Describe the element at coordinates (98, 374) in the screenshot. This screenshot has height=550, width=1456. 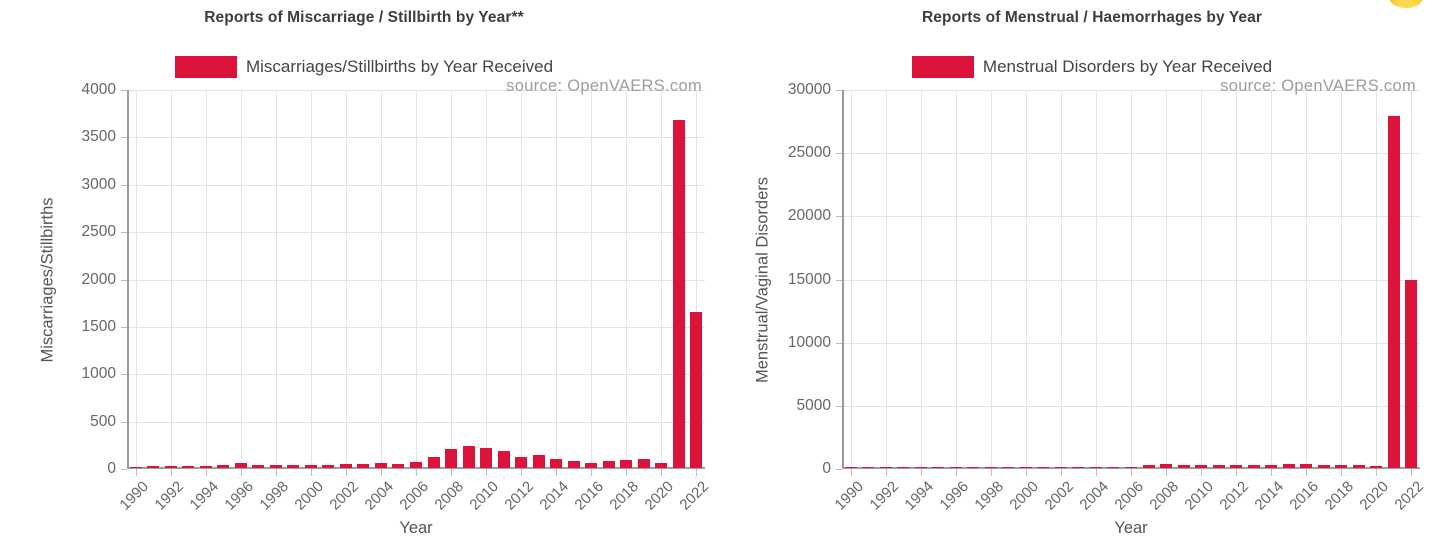
I see `y-tick-label: 1000` at that location.